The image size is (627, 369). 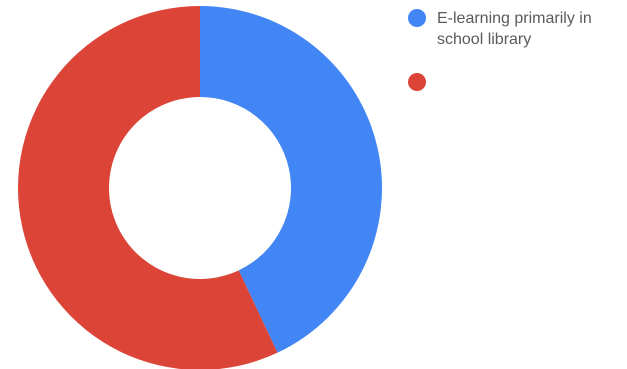 I want to click on legend-item-elearning: E-learning primarily in school library, so click(x=513, y=29).